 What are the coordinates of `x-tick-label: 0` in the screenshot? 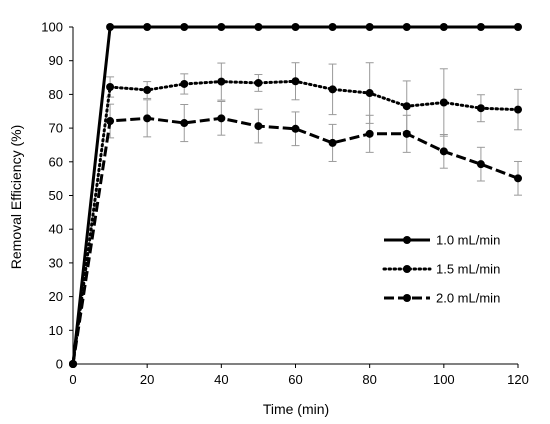 It's located at (72, 379).